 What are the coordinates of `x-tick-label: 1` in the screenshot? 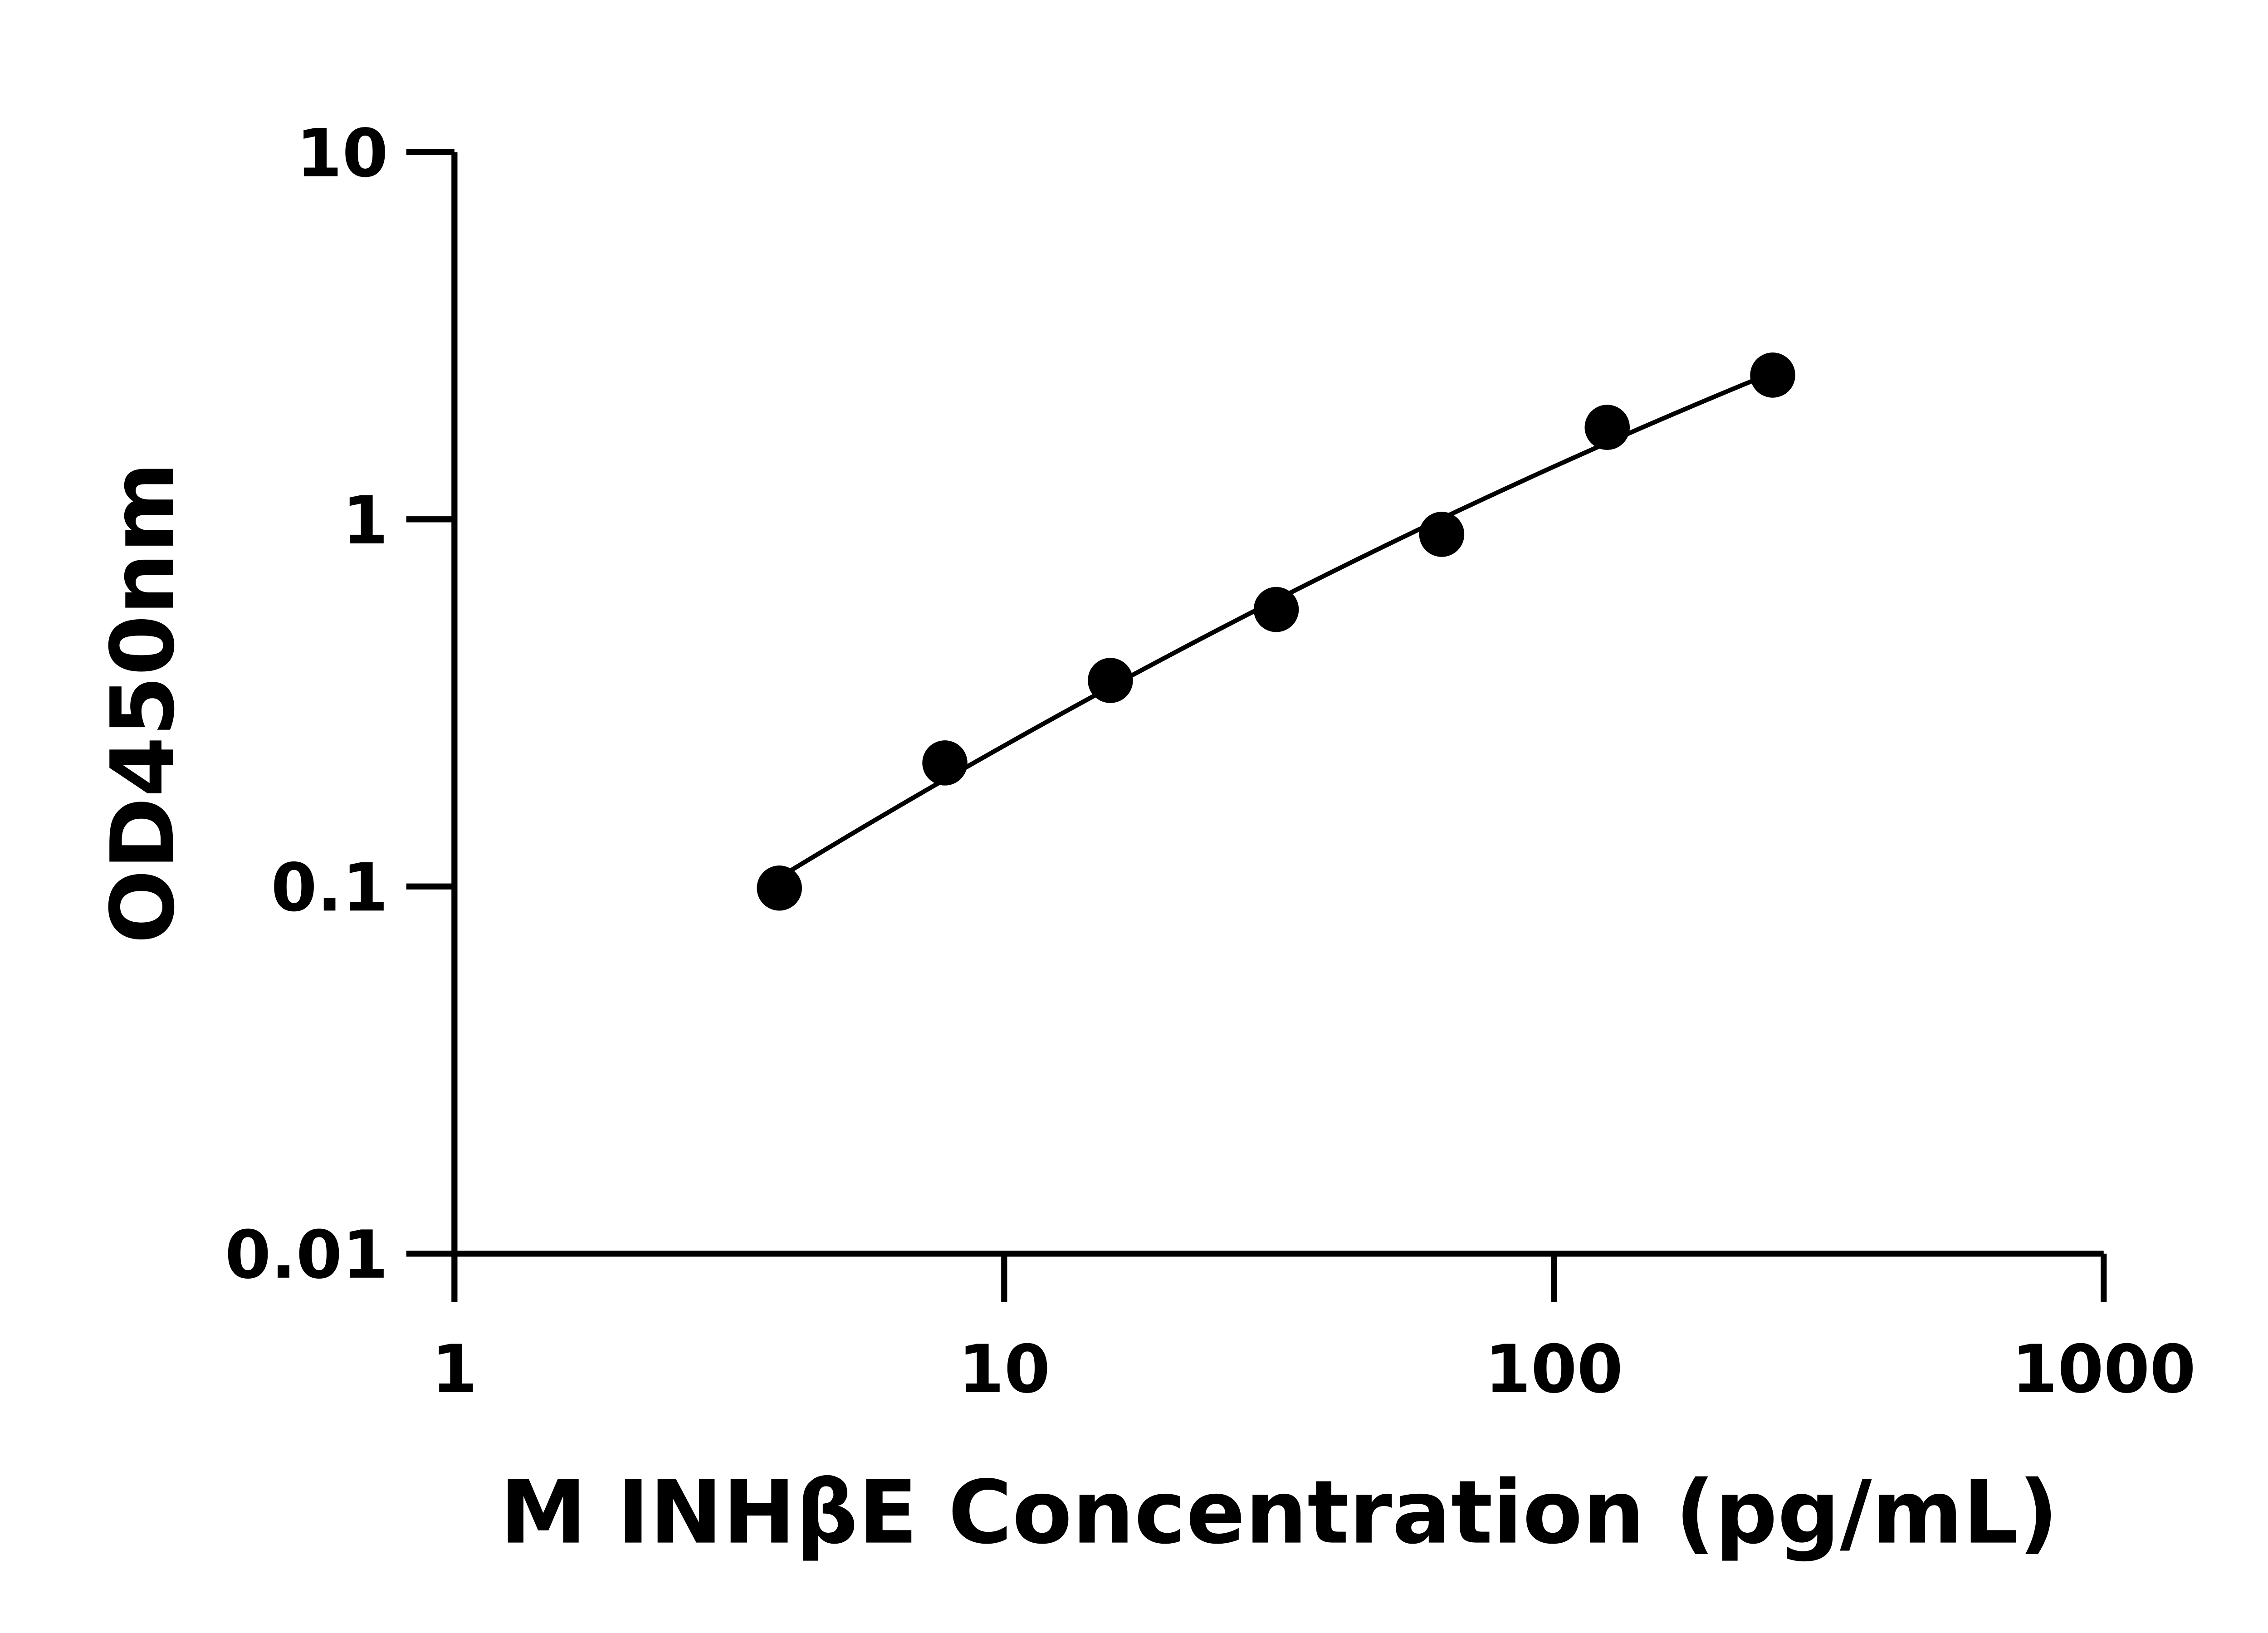 It's located at (455, 1369).